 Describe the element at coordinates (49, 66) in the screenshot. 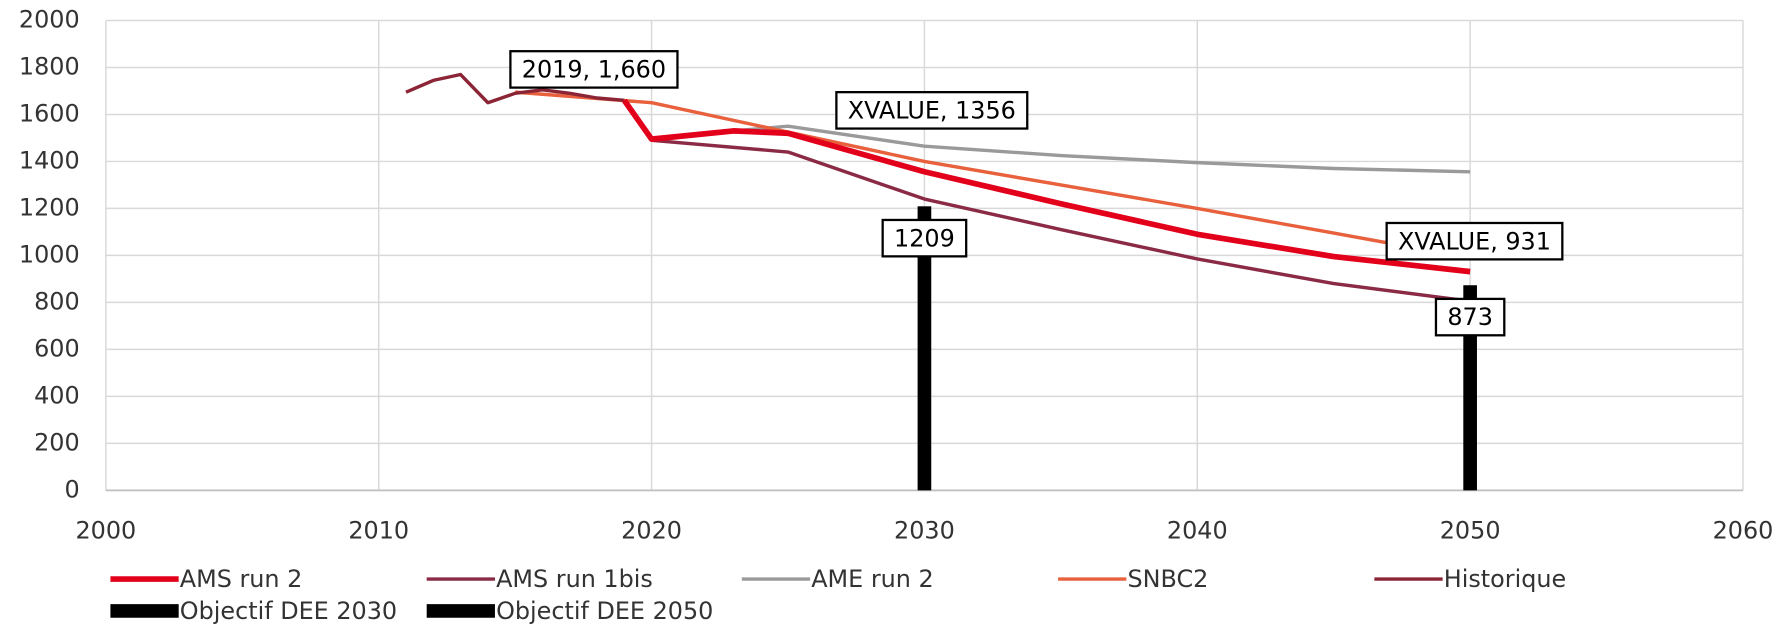

I see `y-tick-label: 1800` at that location.